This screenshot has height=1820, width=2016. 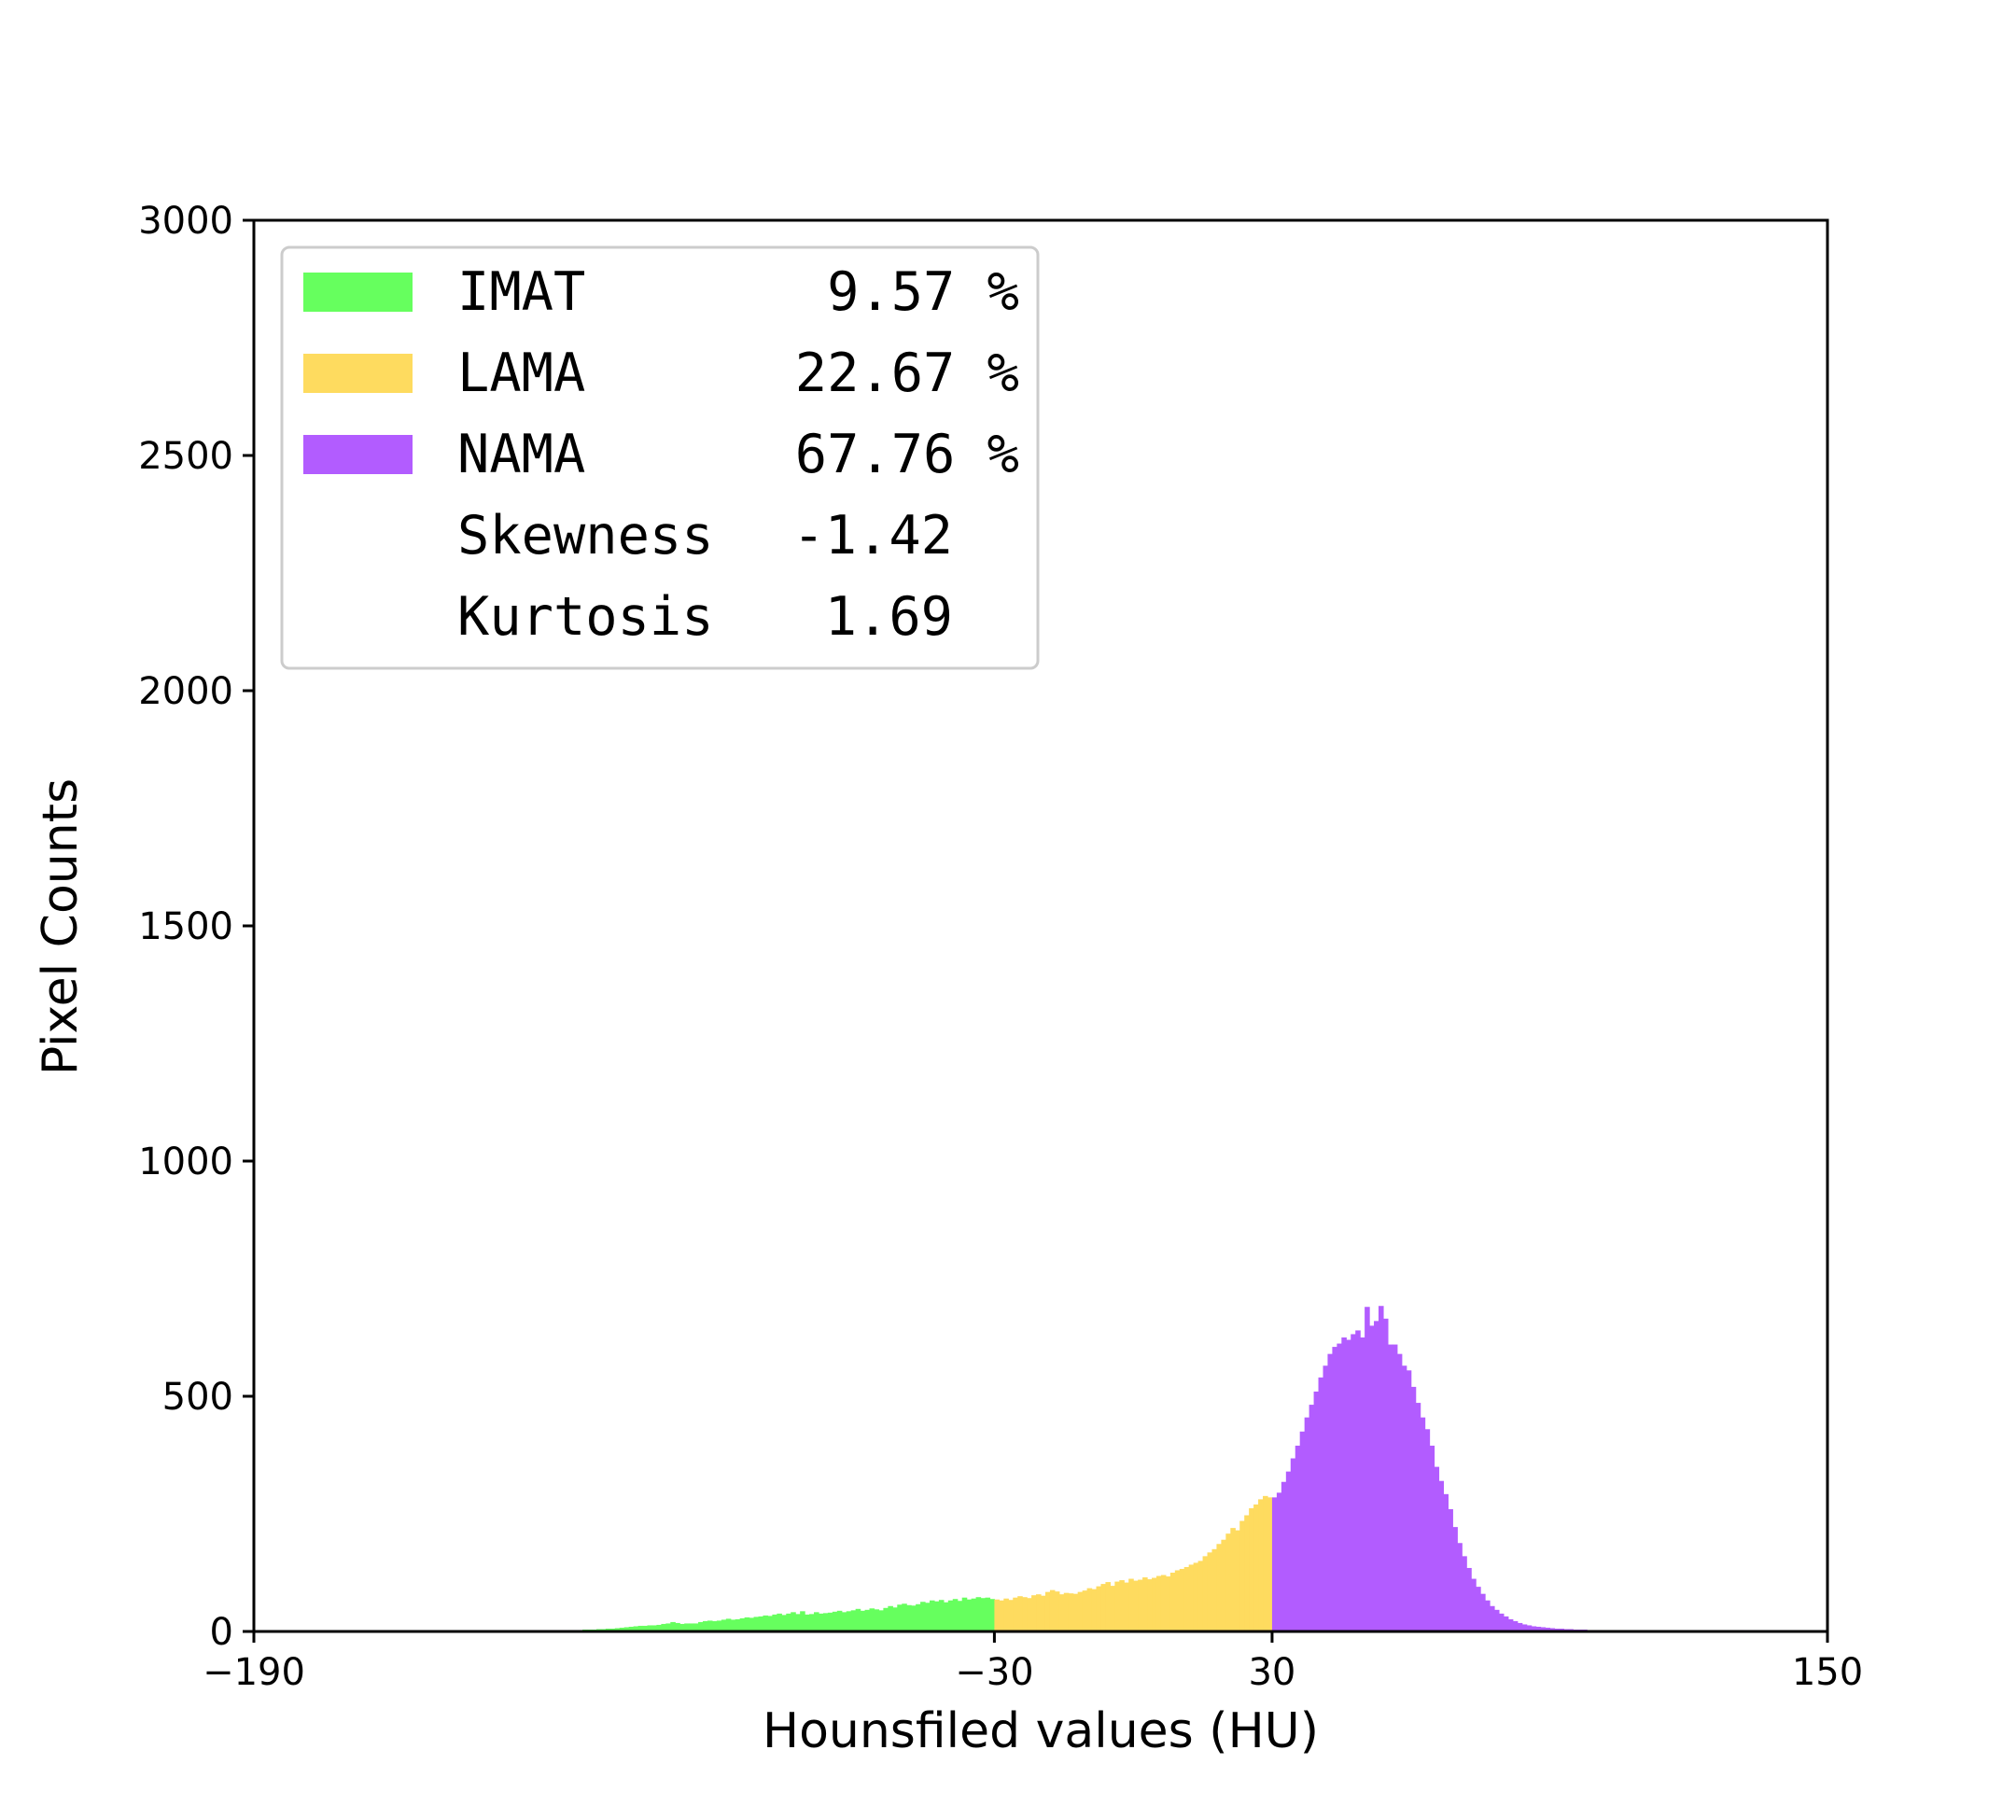 I want to click on legend-value-skewness: -1.42, so click(x=872, y=536).